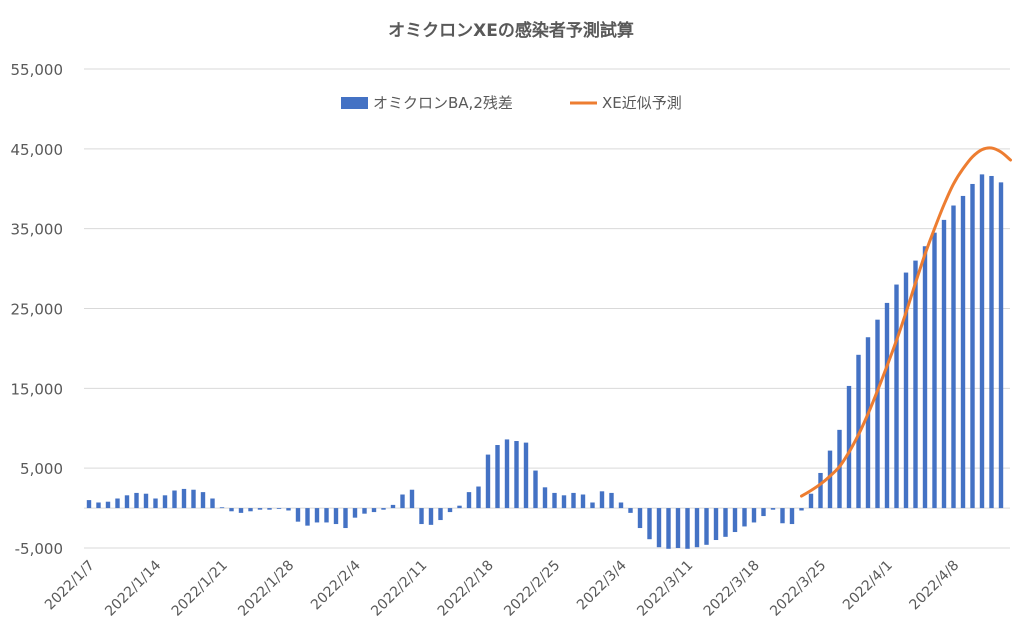 This screenshot has width=1023, height=639. I want to click on legend: オミクロンBA,2残差 XE近似予測, so click(511, 103).